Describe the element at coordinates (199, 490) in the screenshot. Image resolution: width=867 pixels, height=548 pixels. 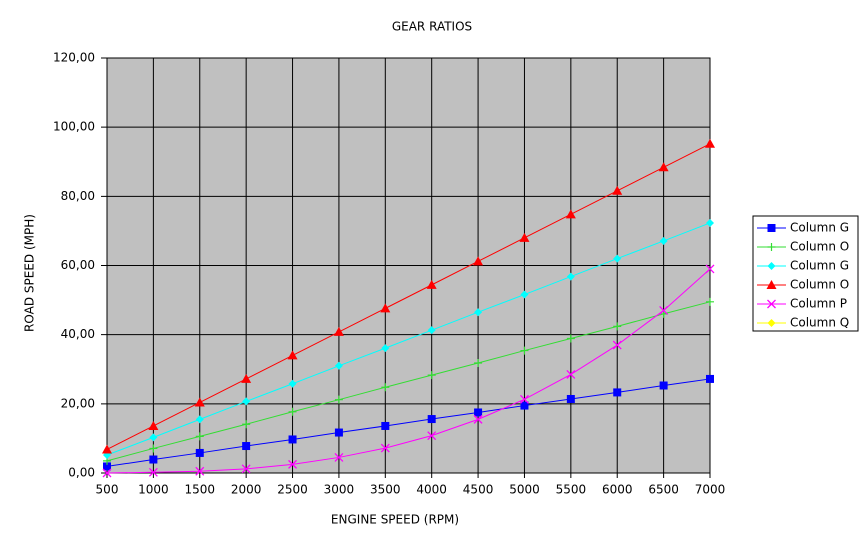
I see `x-tick-label: 1500` at that location.